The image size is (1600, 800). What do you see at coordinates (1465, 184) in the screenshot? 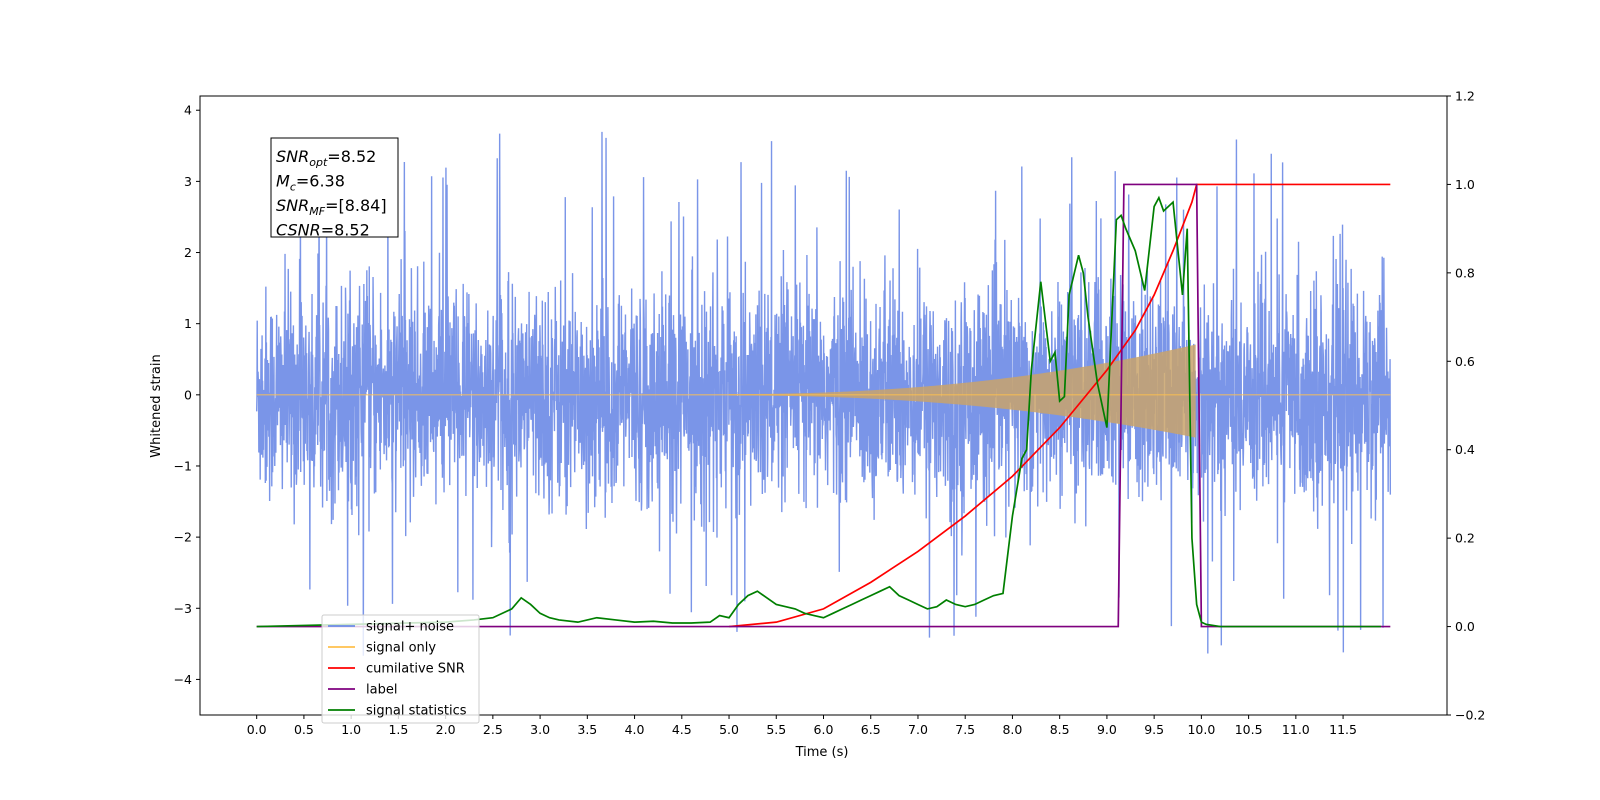
I see `y2-tick-label: 1.0` at bounding box center [1465, 184].